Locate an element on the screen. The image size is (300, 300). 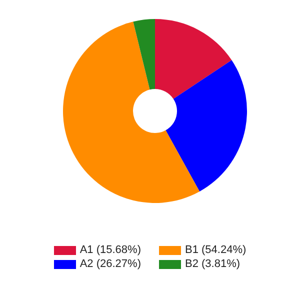
legend-label: A2 (26.27%) is located at coordinates (110, 264).